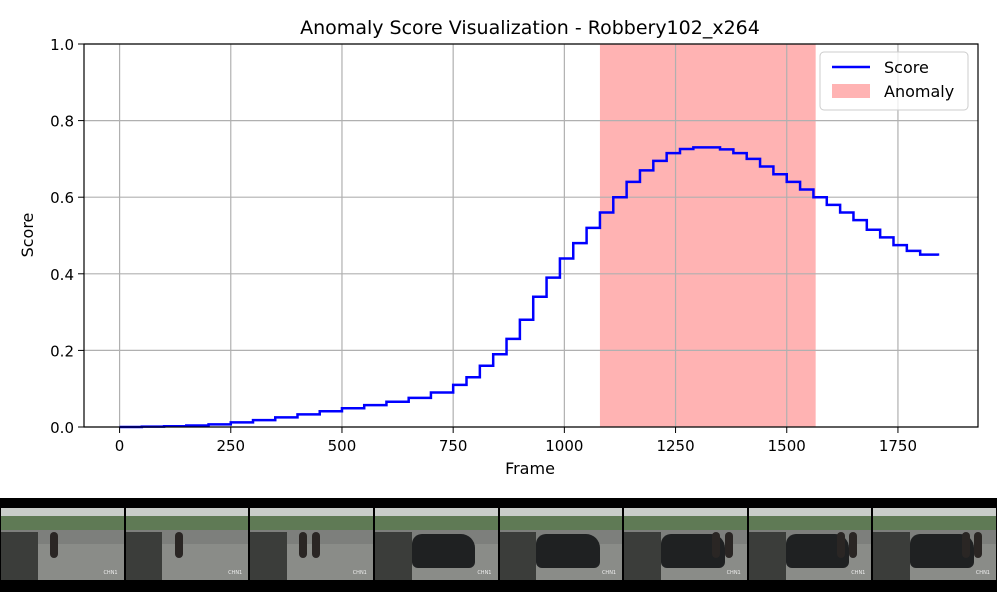 Image resolution: width=997 pixels, height=592 pixels. What do you see at coordinates (62, 122) in the screenshot?
I see `y-tick-label: 0.8` at bounding box center [62, 122].